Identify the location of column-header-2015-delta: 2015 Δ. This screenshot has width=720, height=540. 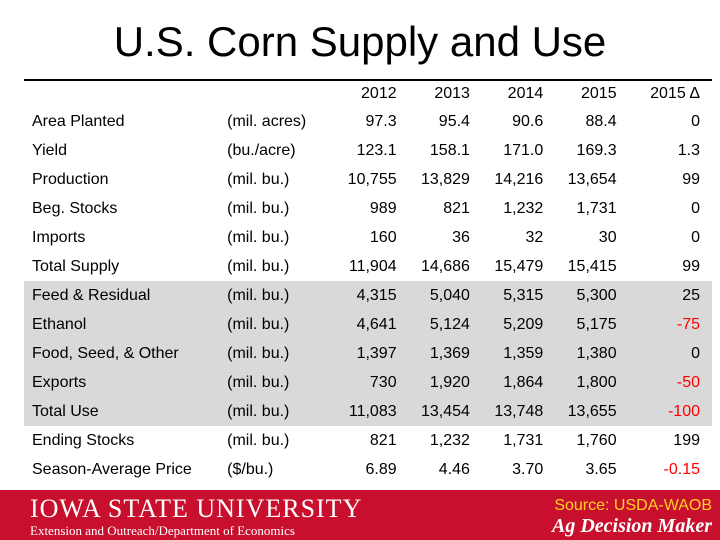
(675, 93).